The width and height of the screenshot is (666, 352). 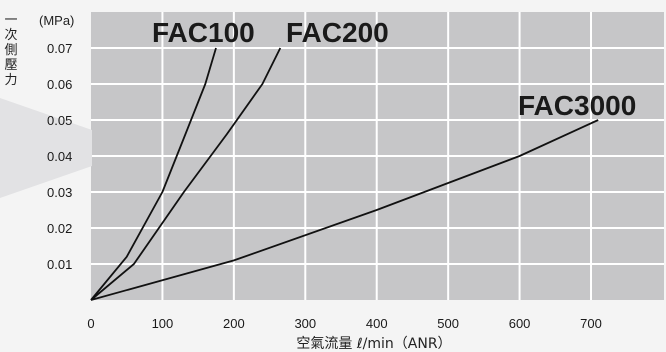 What do you see at coordinates (59, 120) in the screenshot?
I see `y-tick-0_05: 0.05` at bounding box center [59, 120].